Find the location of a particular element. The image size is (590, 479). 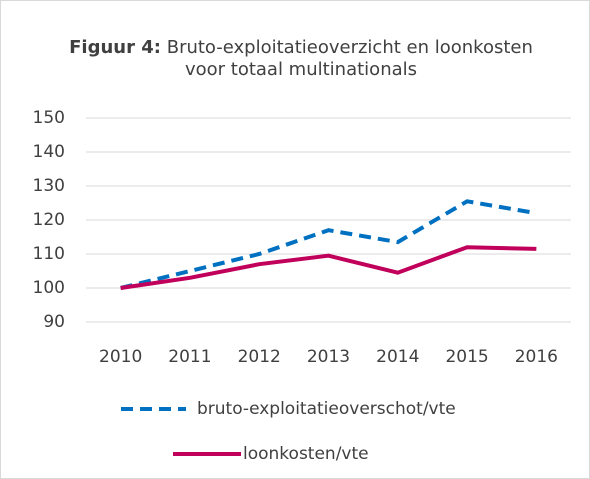

x-tick-label: 2011 is located at coordinates (189, 357).